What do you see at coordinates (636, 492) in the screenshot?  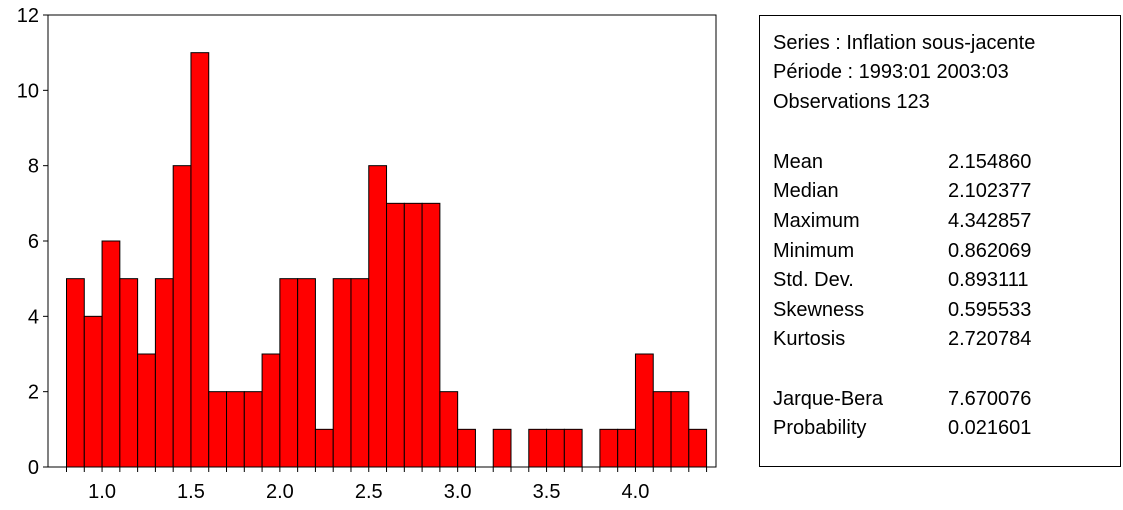 I see `x-tick-label: 4.0` at bounding box center [636, 492].